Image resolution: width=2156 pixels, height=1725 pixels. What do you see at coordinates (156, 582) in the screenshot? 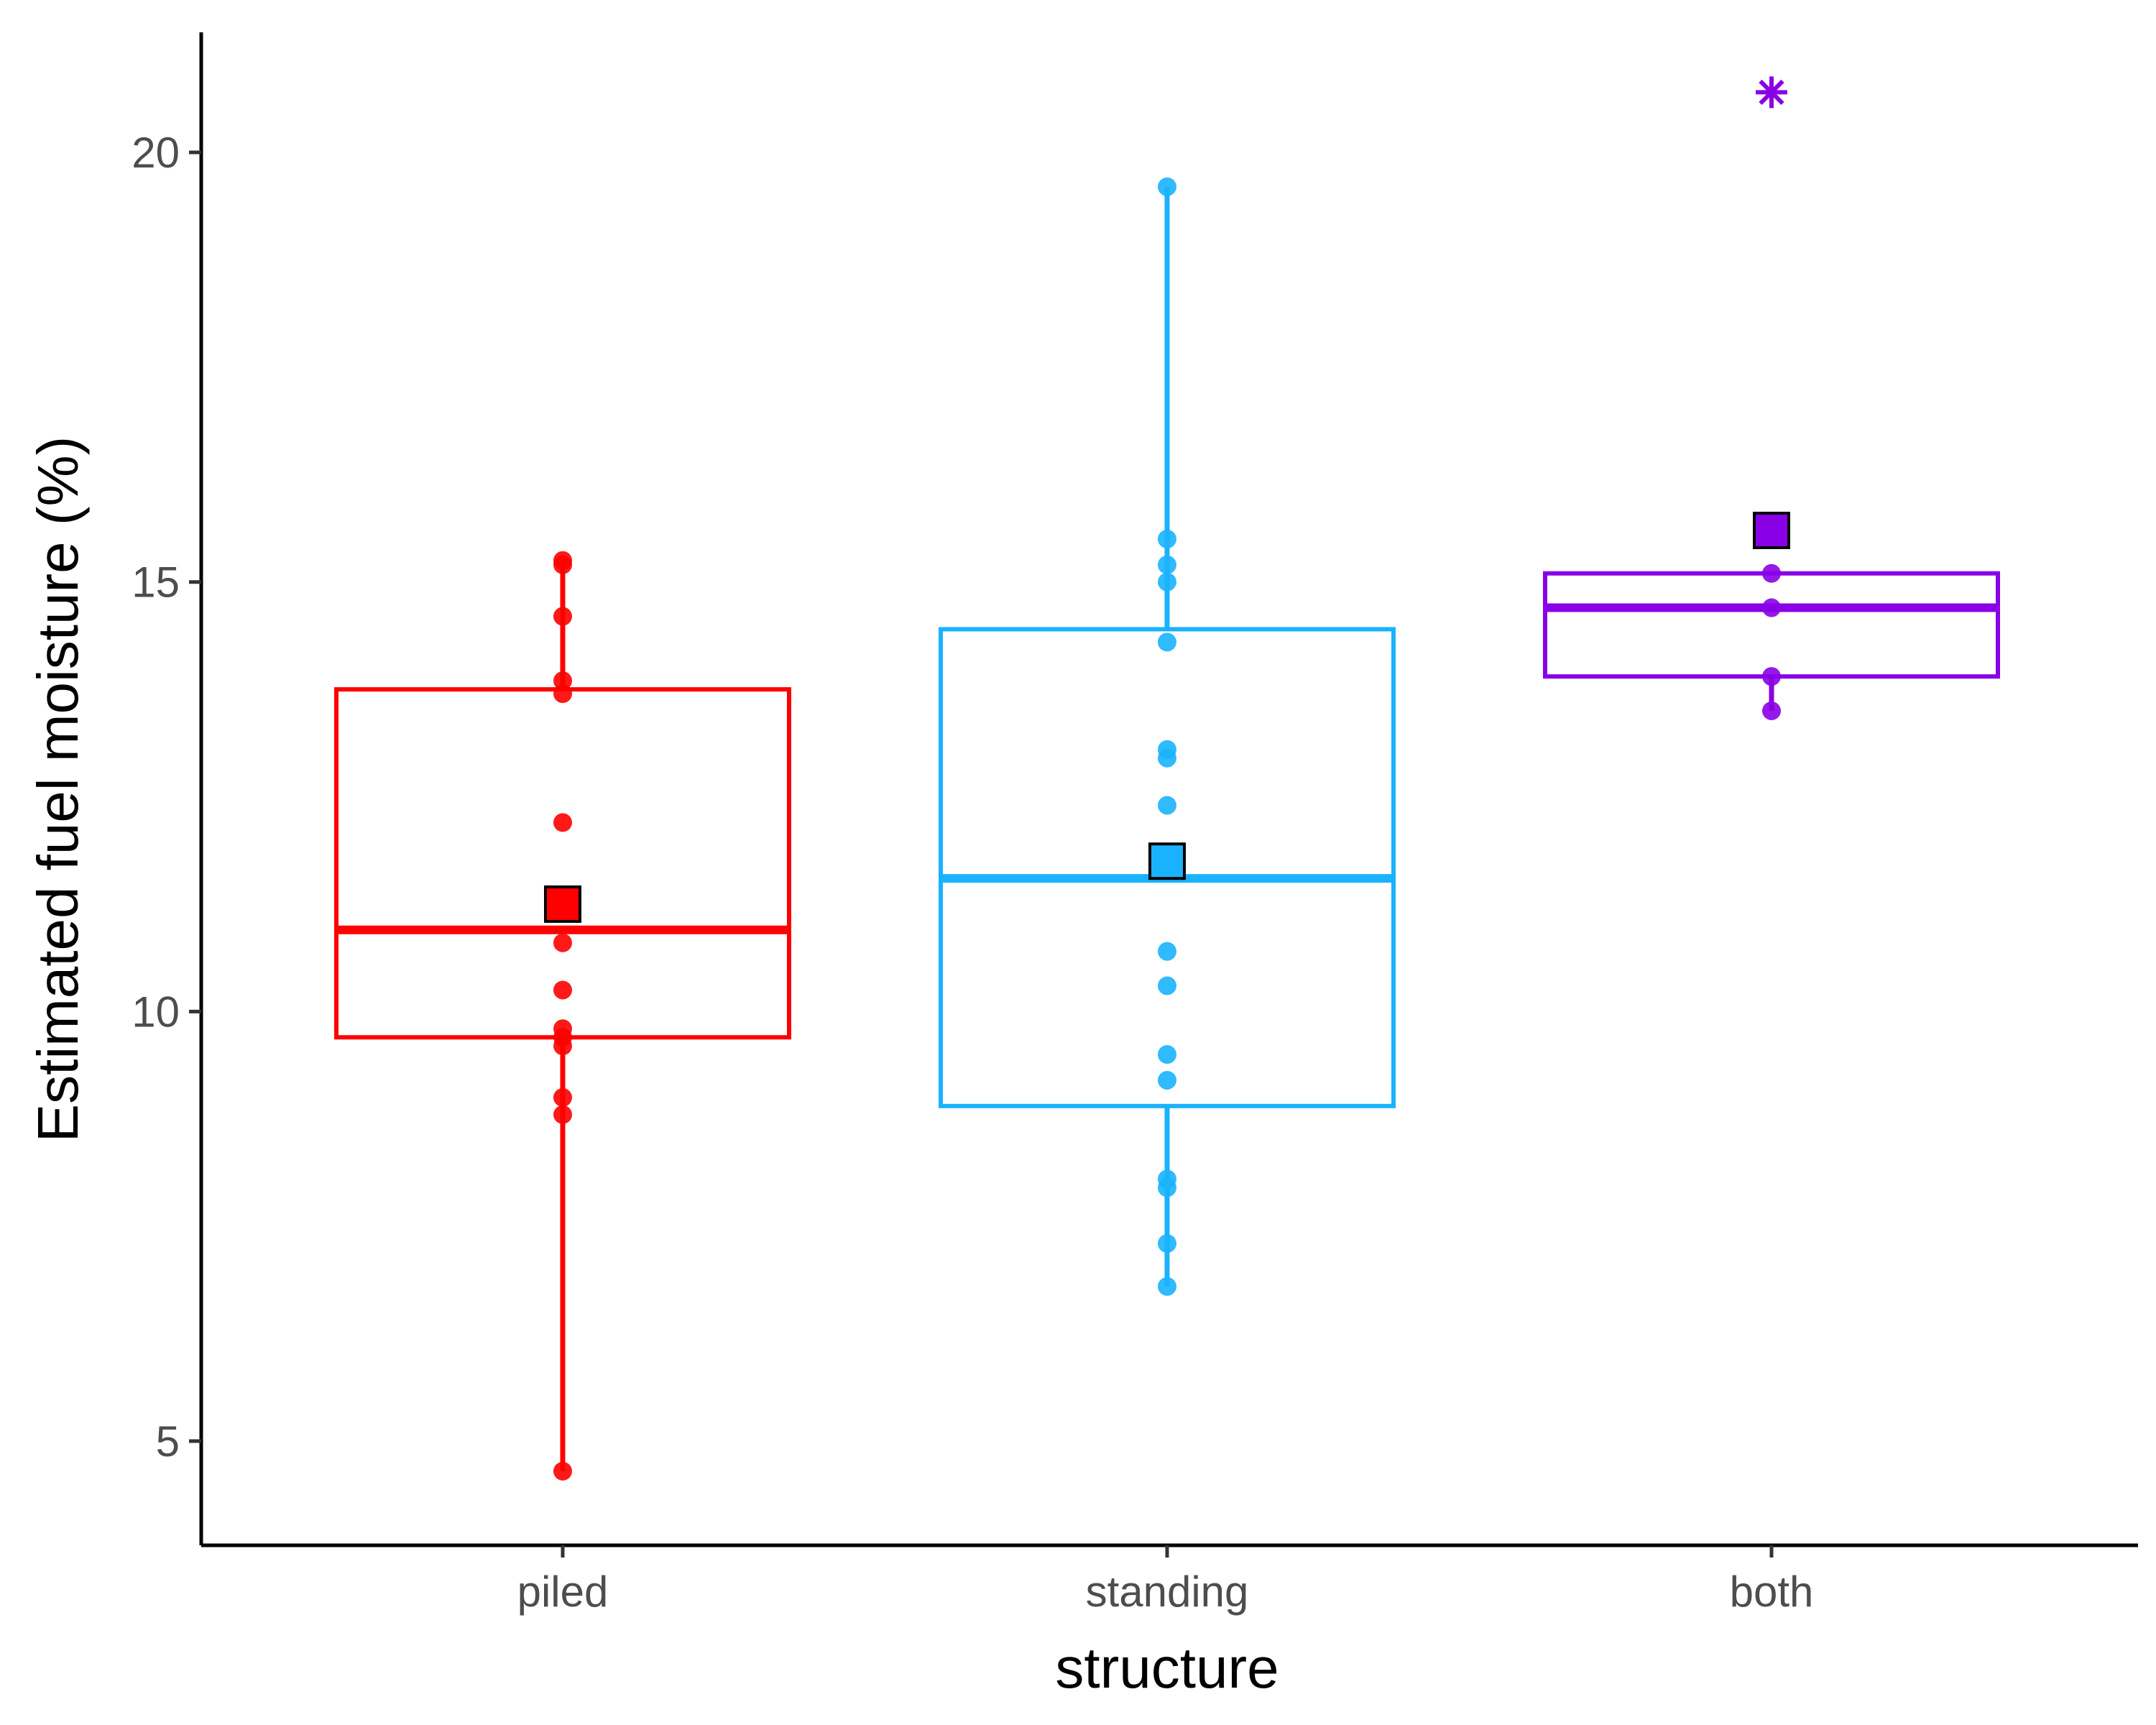
I see `y-tick-label: 15` at bounding box center [156, 582].